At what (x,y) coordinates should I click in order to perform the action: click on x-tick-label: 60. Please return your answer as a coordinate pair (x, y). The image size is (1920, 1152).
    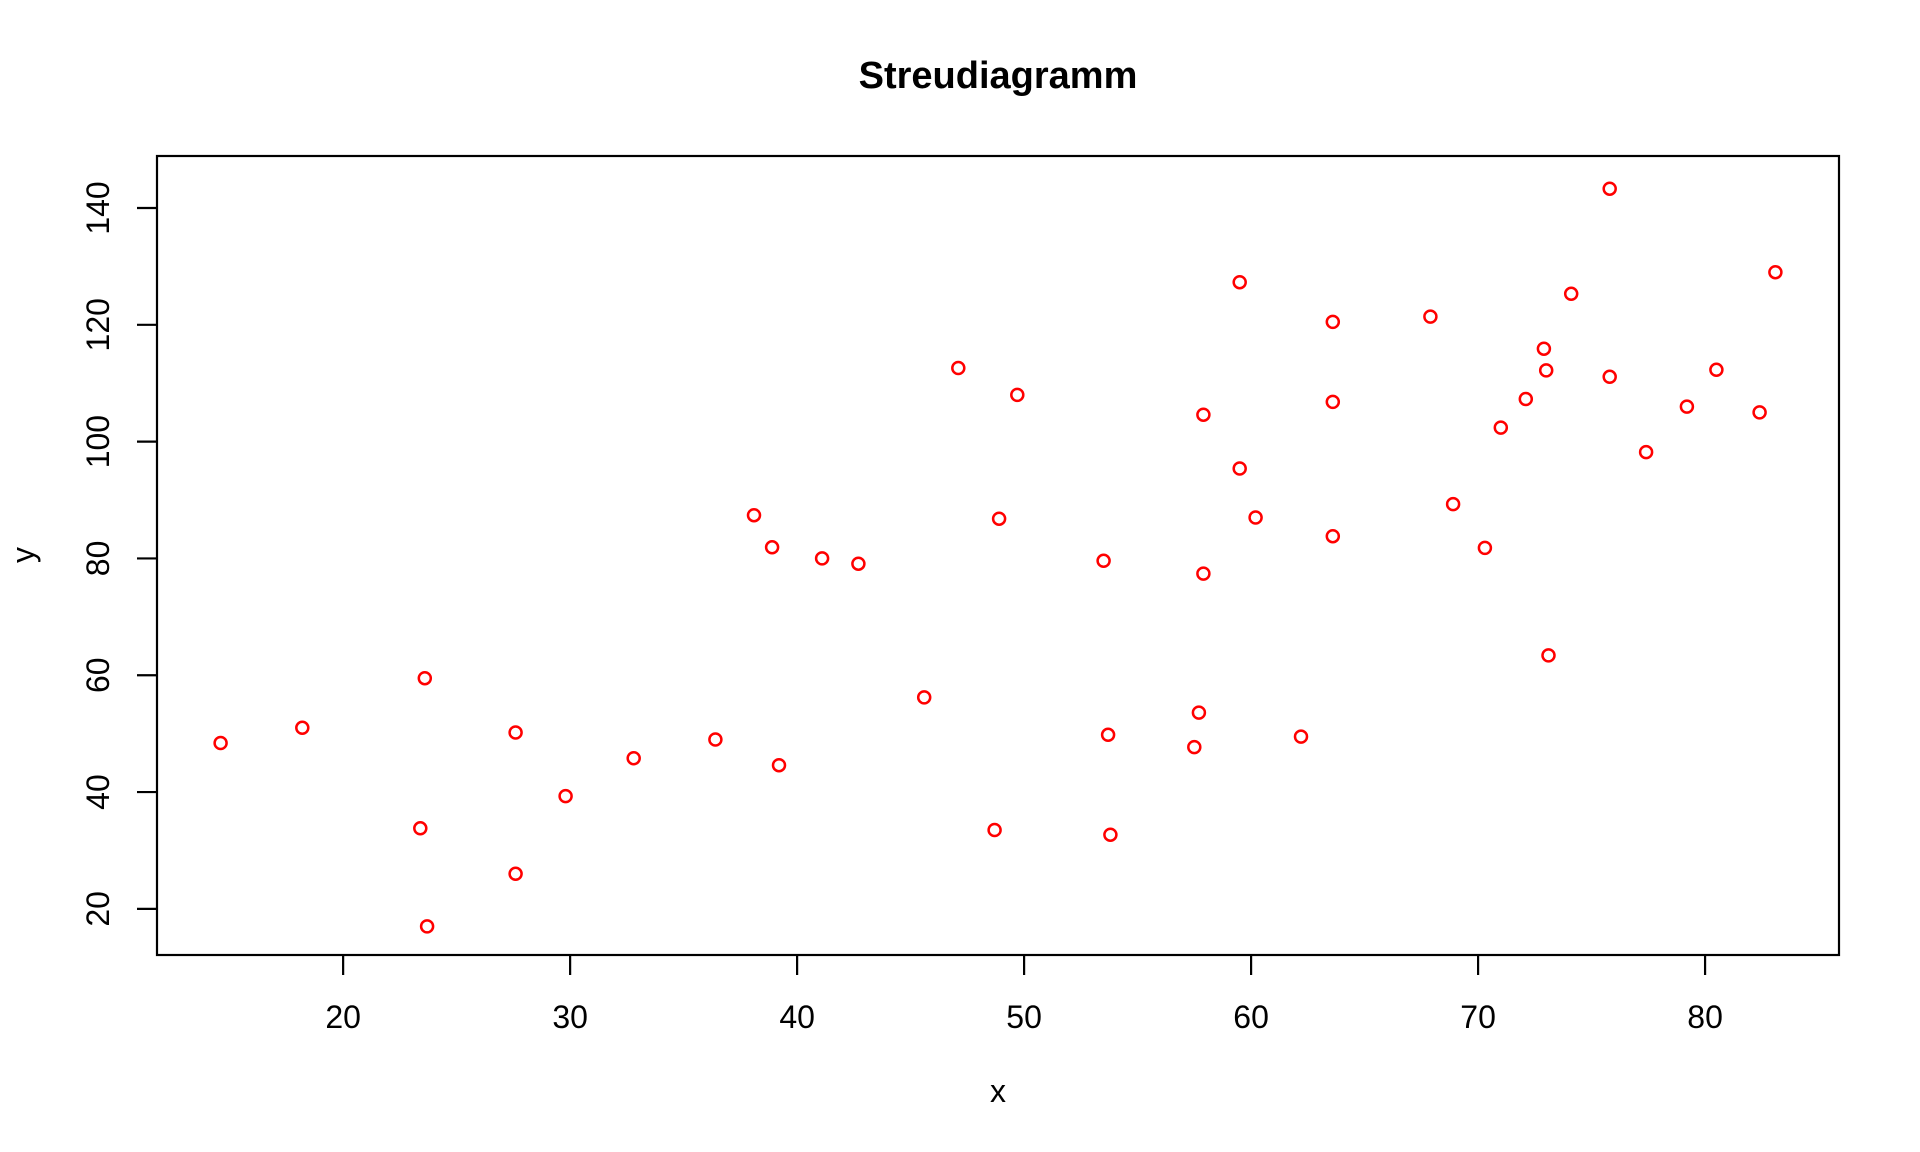
    Looking at the image, I should click on (1251, 1017).